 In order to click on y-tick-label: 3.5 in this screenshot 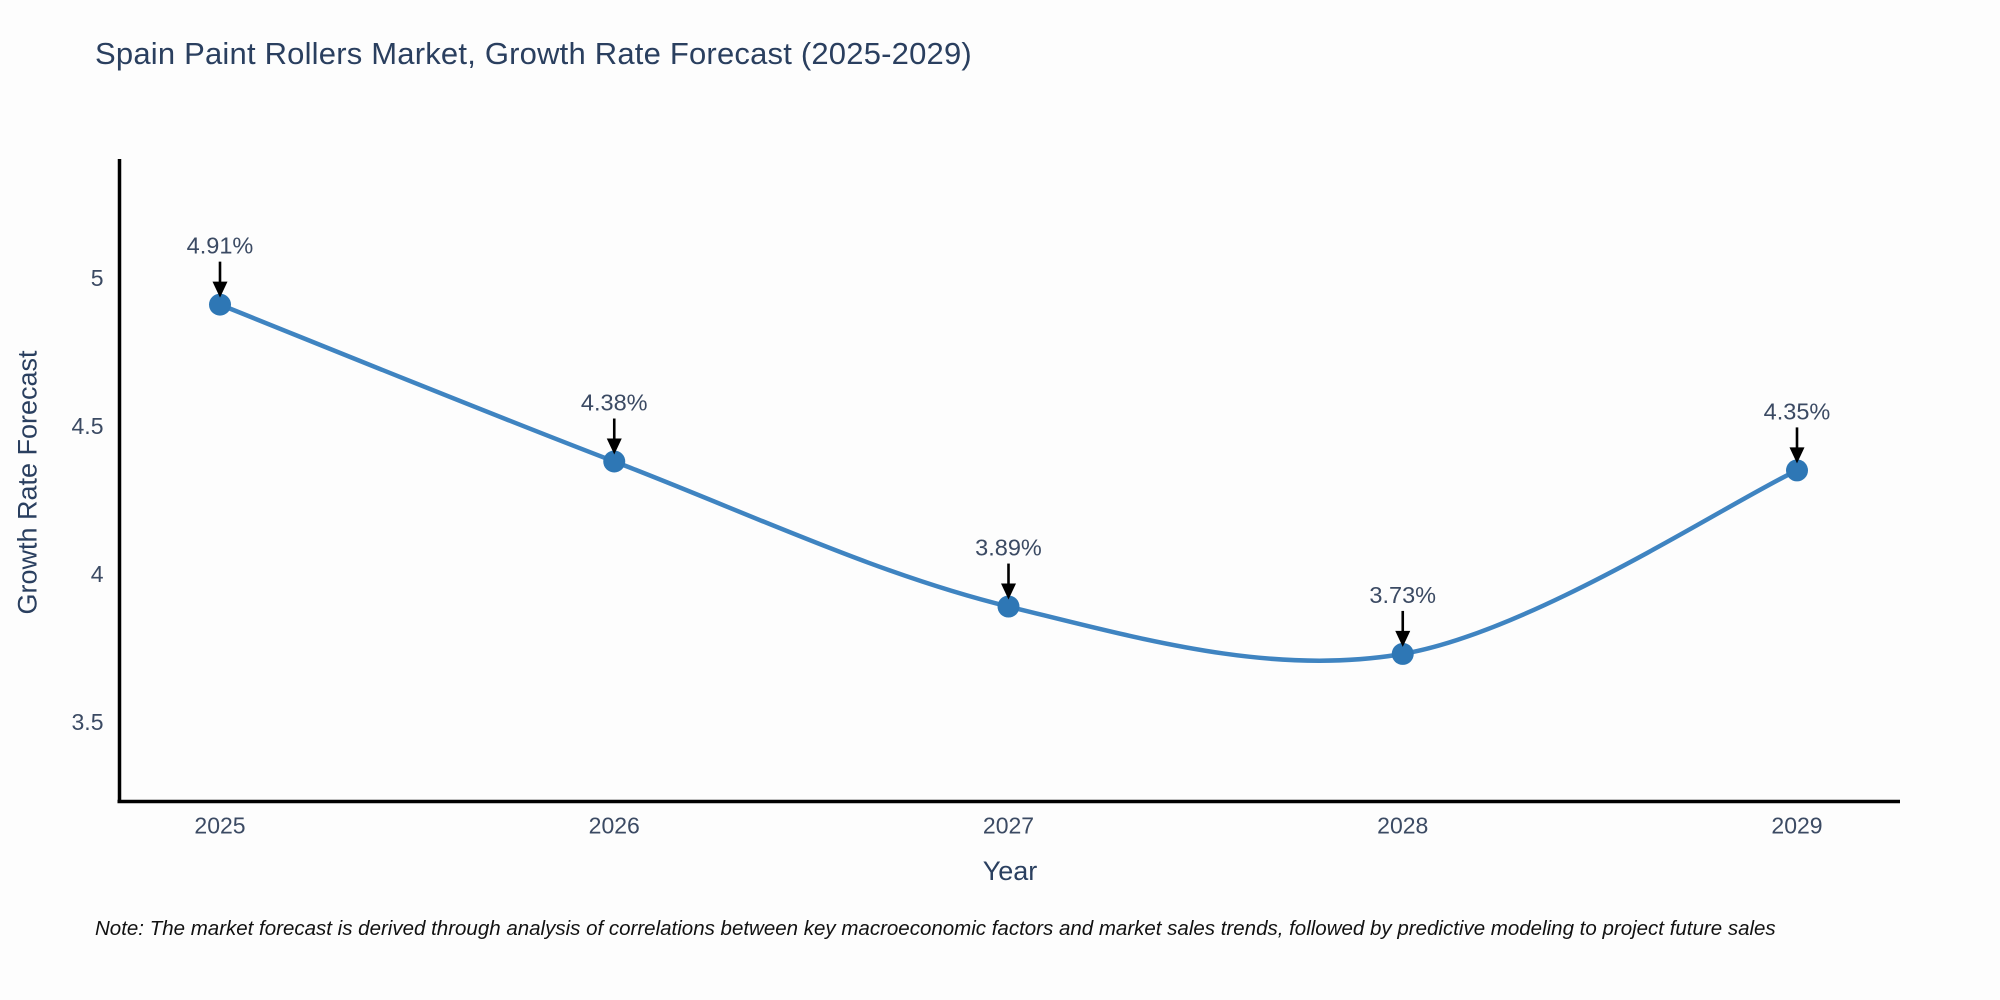, I will do `click(88, 722)`.